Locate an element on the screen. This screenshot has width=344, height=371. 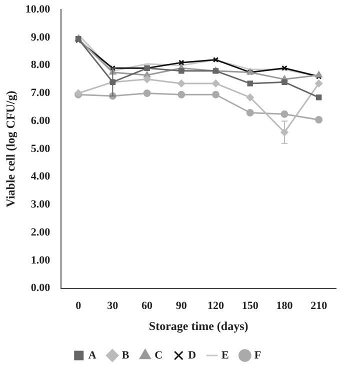
x-tick-label: 150 is located at coordinates (250, 306).